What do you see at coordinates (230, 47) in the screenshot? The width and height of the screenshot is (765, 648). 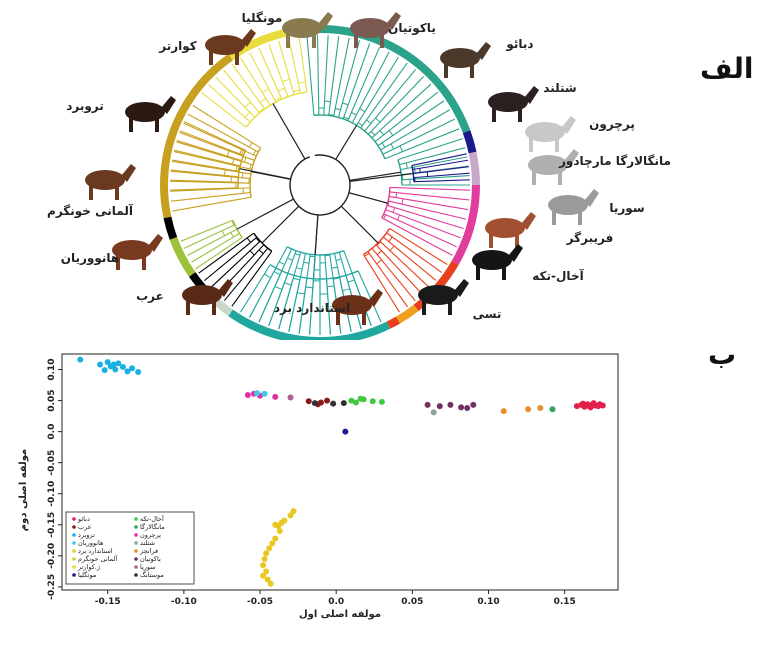 I see `horse-photo-quarter` at bounding box center [230, 47].